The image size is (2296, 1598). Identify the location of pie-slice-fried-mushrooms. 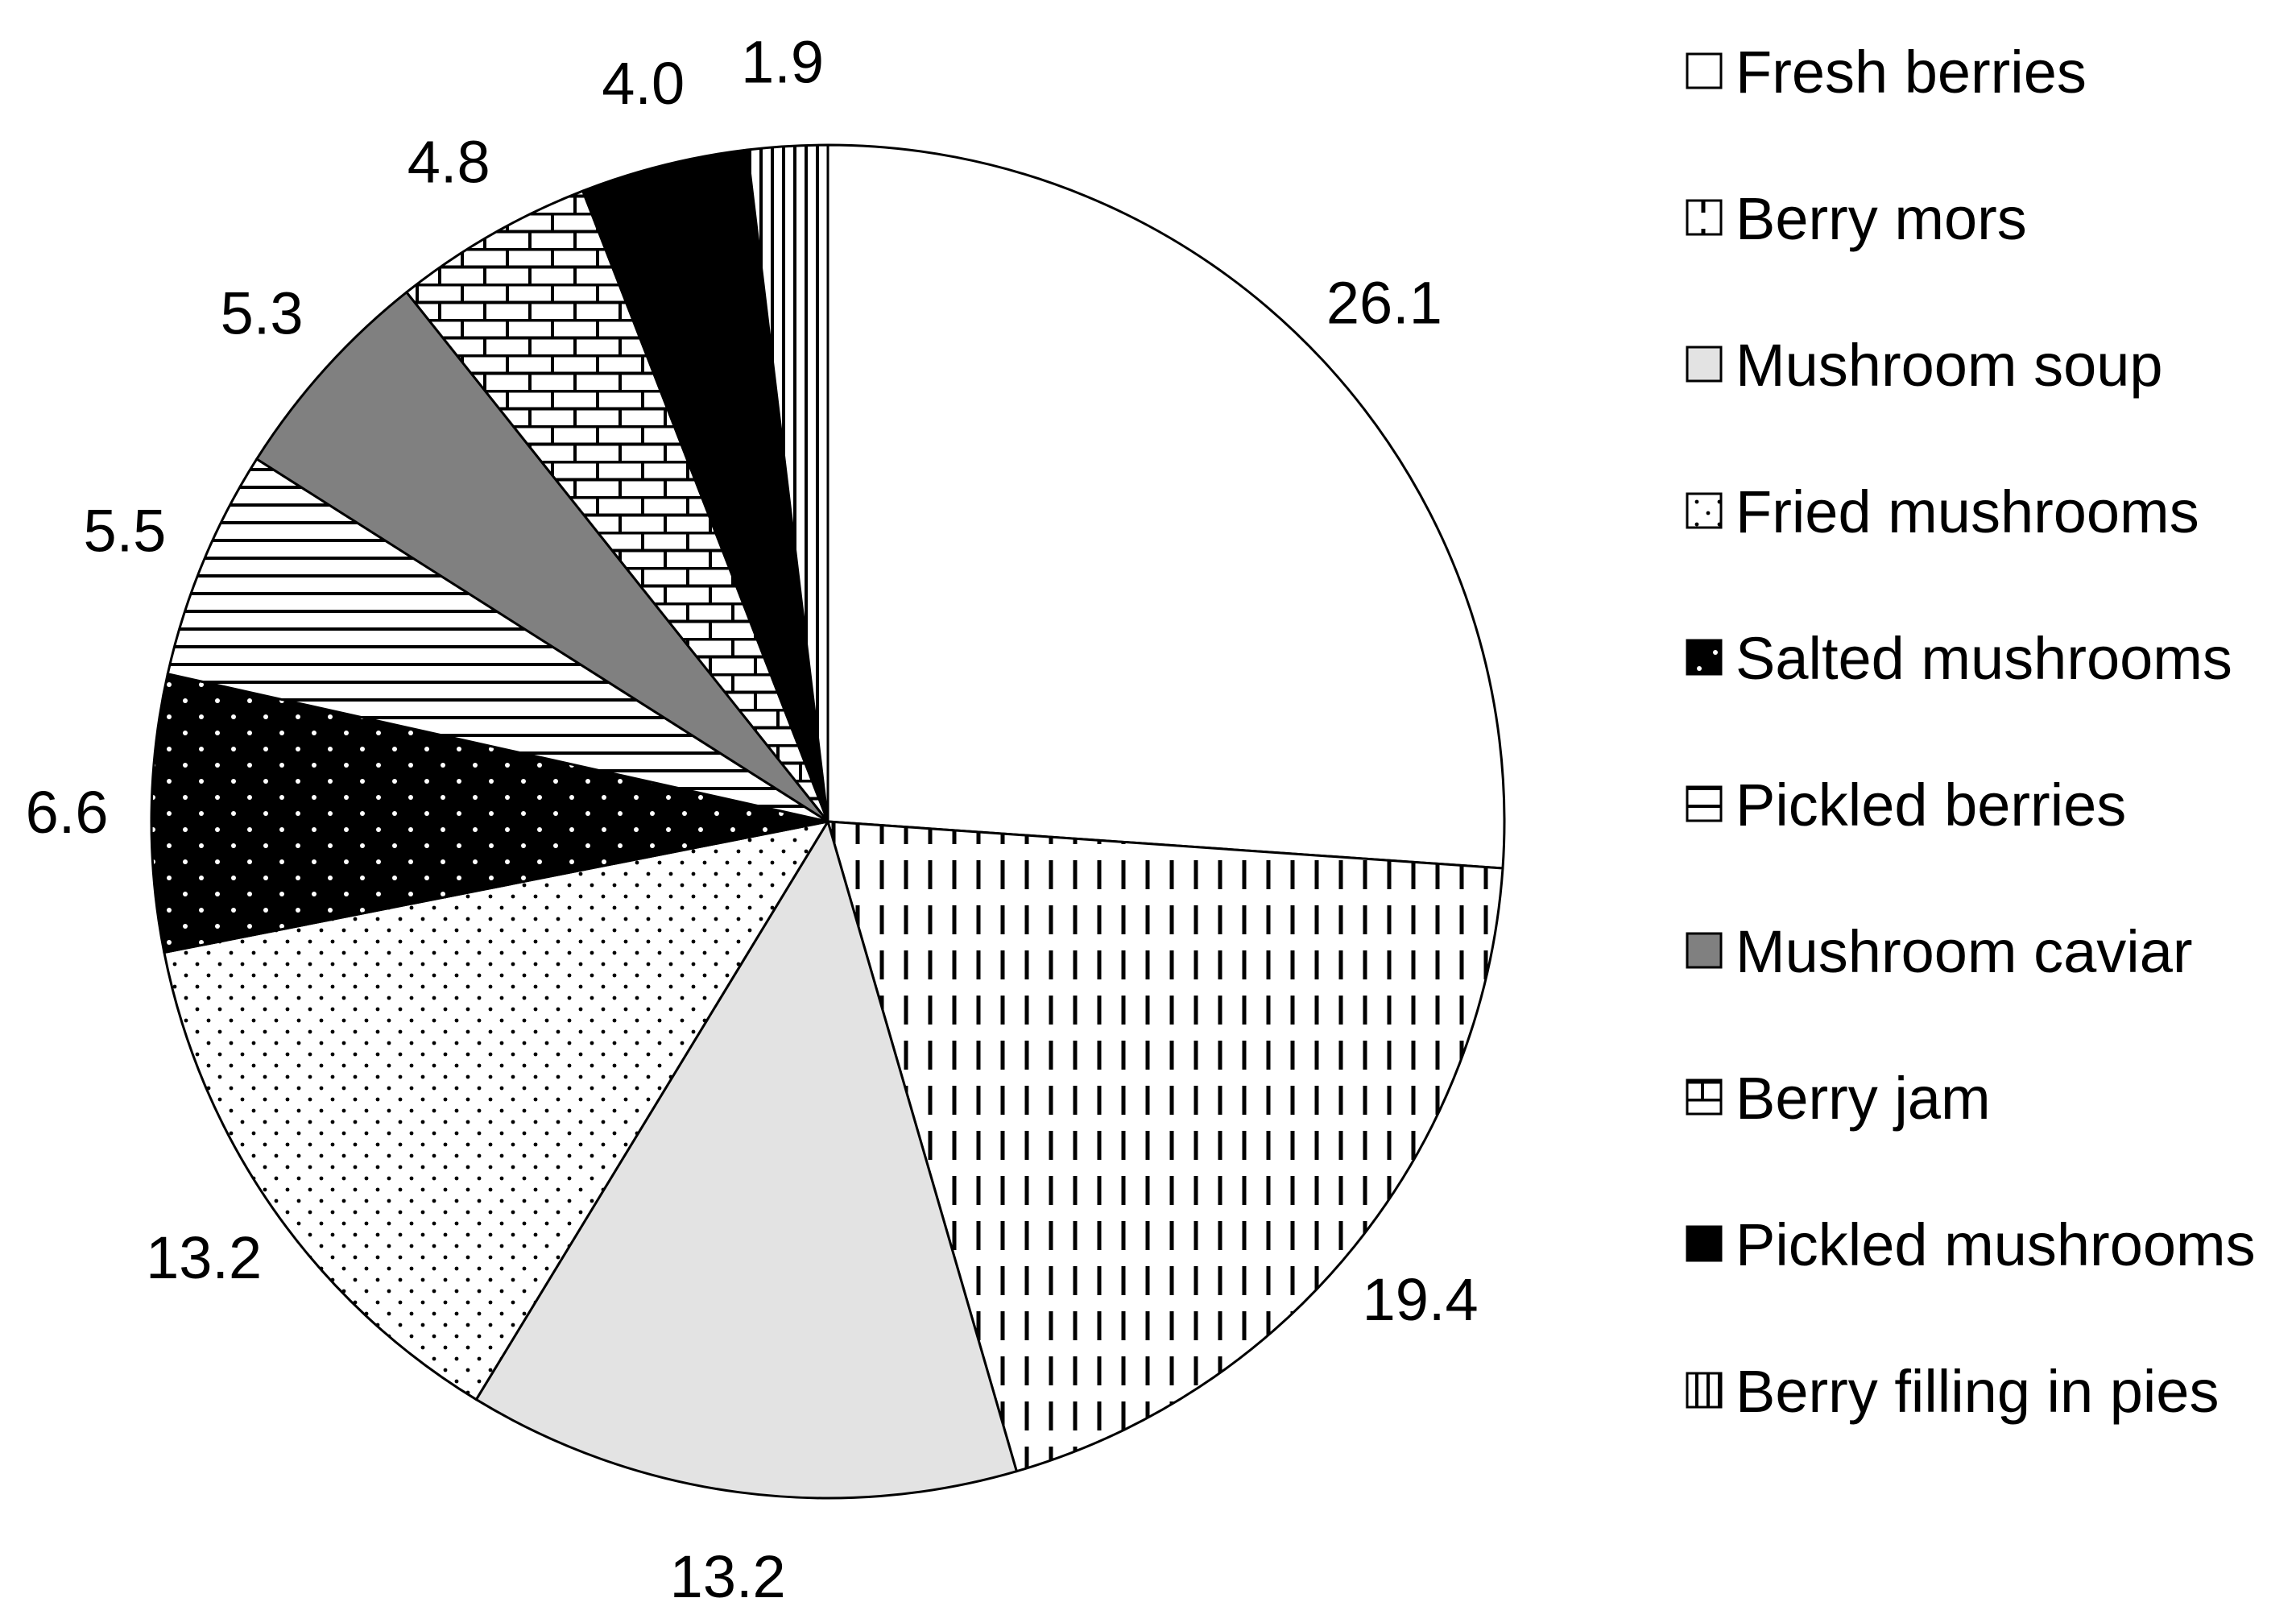
(496, 1110).